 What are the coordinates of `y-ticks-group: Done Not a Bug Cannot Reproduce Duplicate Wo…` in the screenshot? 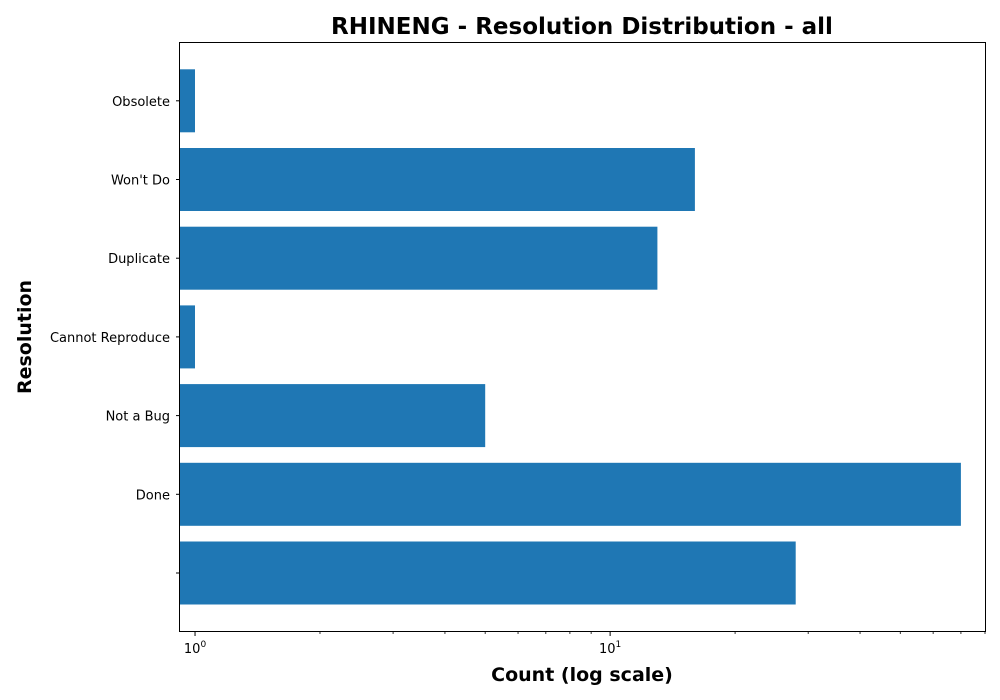 It's located at (115, 334).